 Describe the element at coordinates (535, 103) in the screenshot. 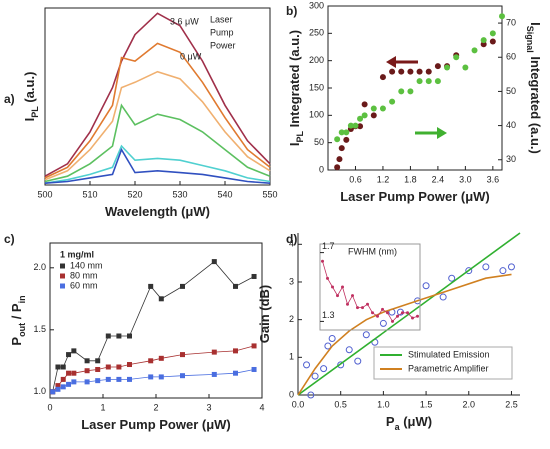

I see `y2-axis-label-part: Integrated (a.u.)` at that location.